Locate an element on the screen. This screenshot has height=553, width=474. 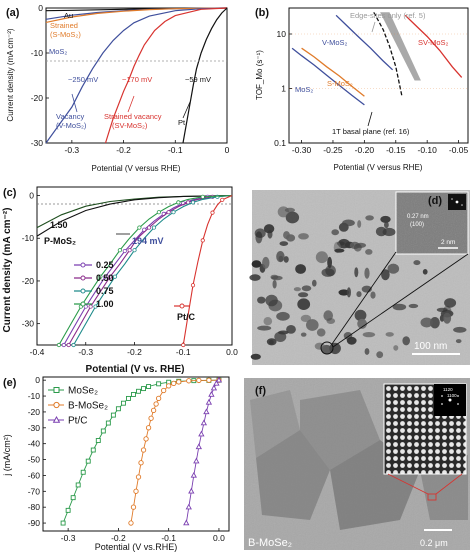
c-ytick-label: -10 is located at coordinates (28, 238).